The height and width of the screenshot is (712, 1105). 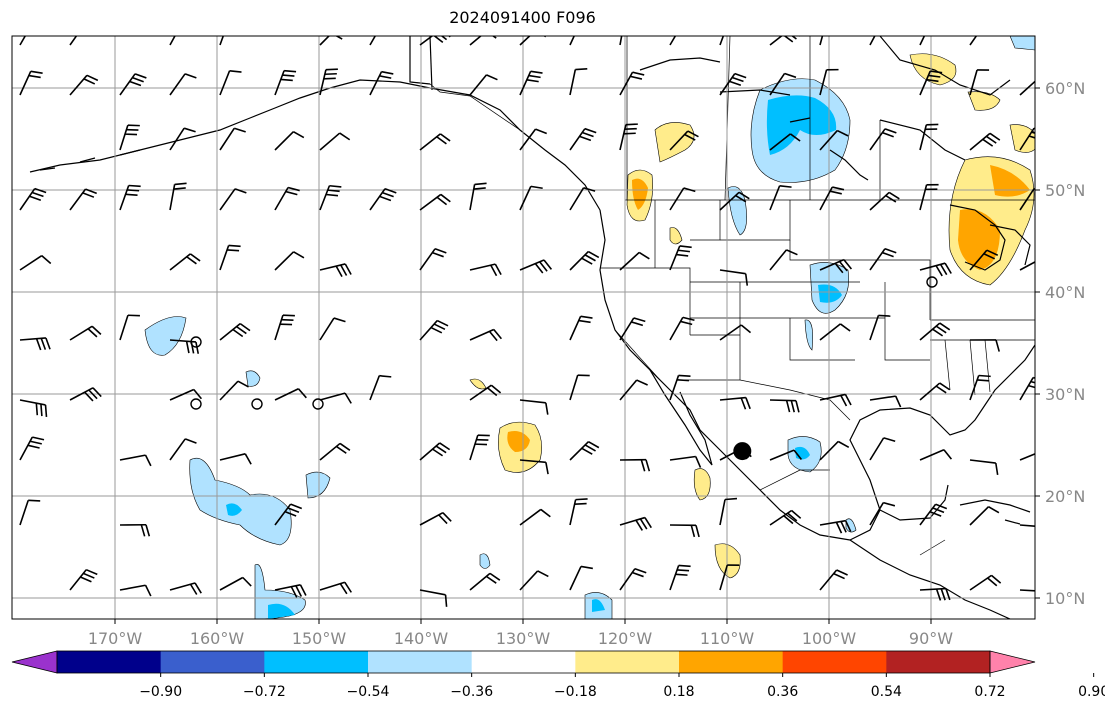 What do you see at coordinates (1060, 343) in the screenshot?
I see `latitude-ticks: 60°N 50°N 40°N 30°N 20°N 10°N` at bounding box center [1060, 343].